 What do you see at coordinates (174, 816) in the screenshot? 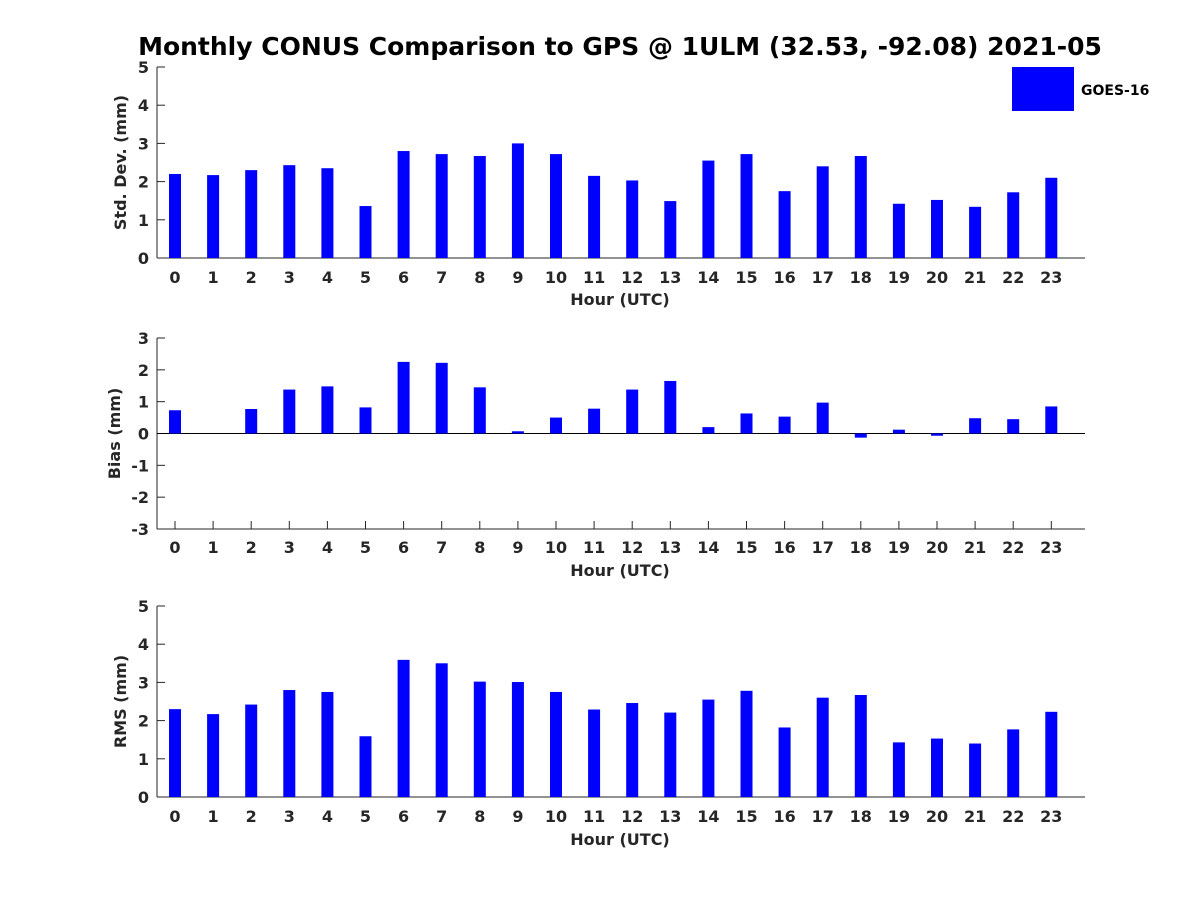
I see `x-tick-label: 0` at bounding box center [174, 816].